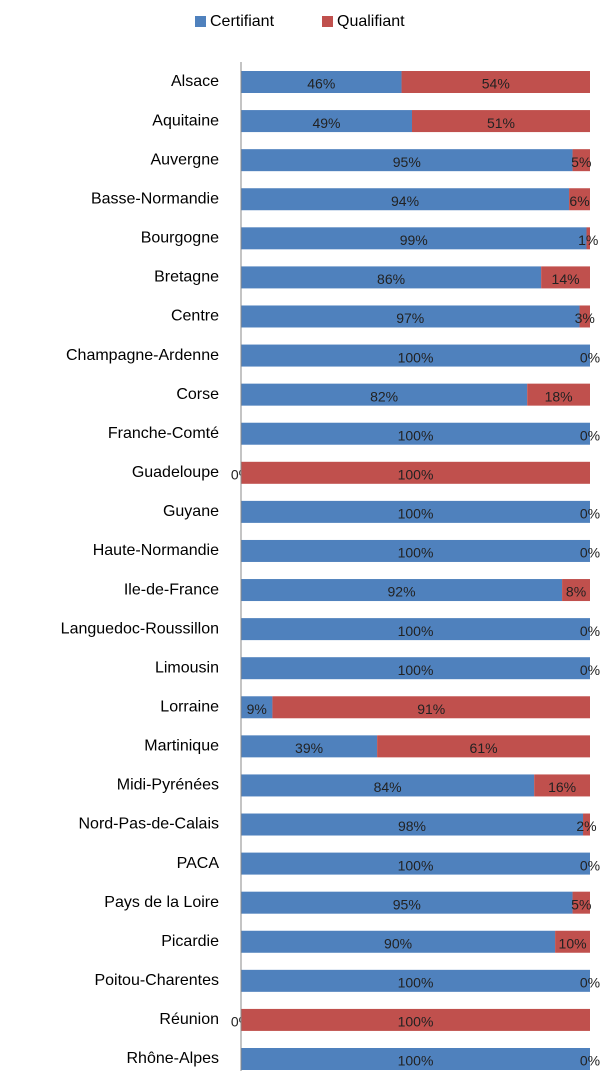 This screenshot has height=1071, width=605. Describe the element at coordinates (186, 277) in the screenshot. I see `y-tick-label: Bretagne` at that location.